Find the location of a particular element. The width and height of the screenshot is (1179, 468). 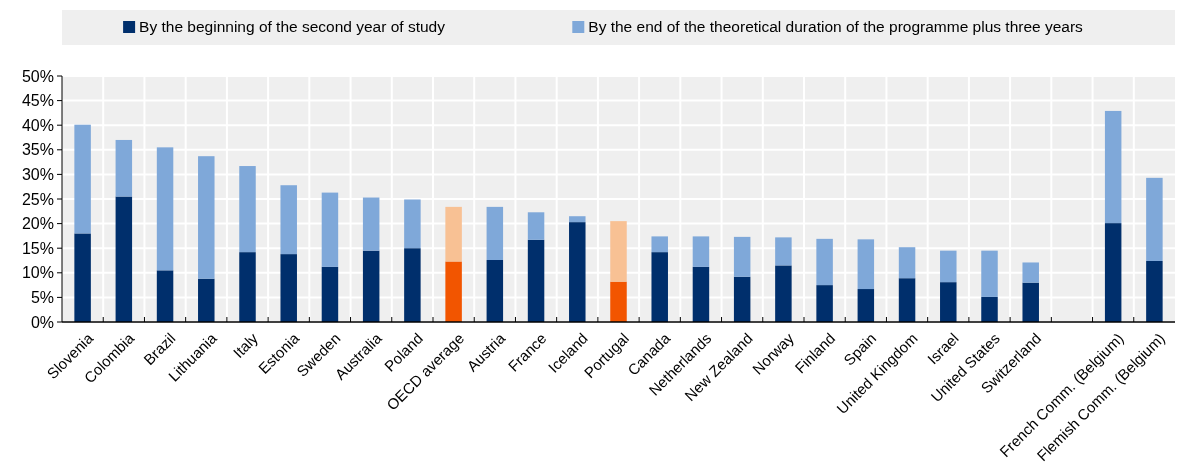

y-tick-label: 25% is located at coordinates (37, 199).